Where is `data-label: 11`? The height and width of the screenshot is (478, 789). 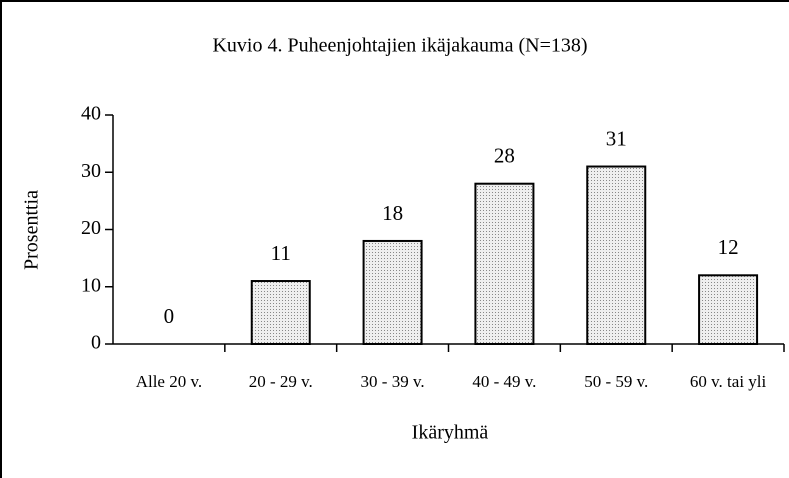 data-label: 11 is located at coordinates (281, 253).